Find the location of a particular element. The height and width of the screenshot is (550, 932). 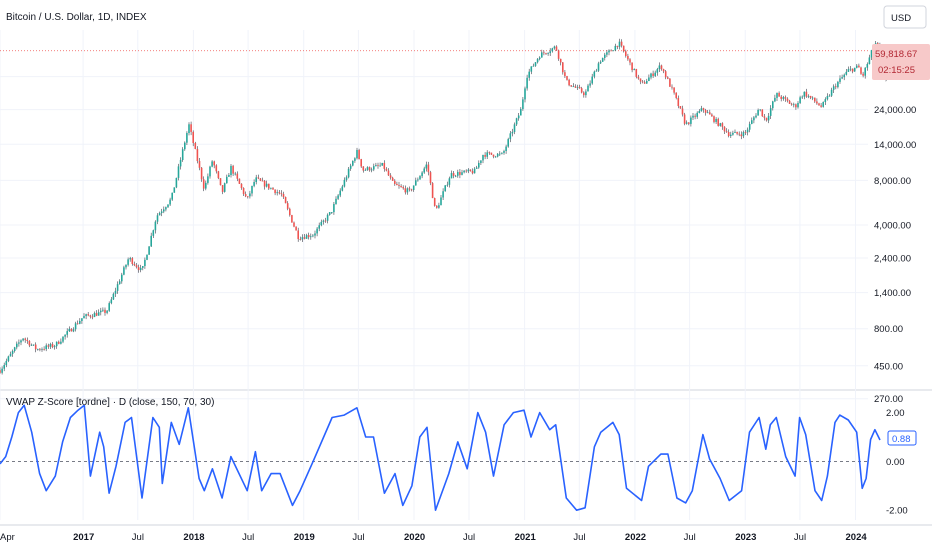

indicator-tick-label: 2.00 is located at coordinates (895, 413).